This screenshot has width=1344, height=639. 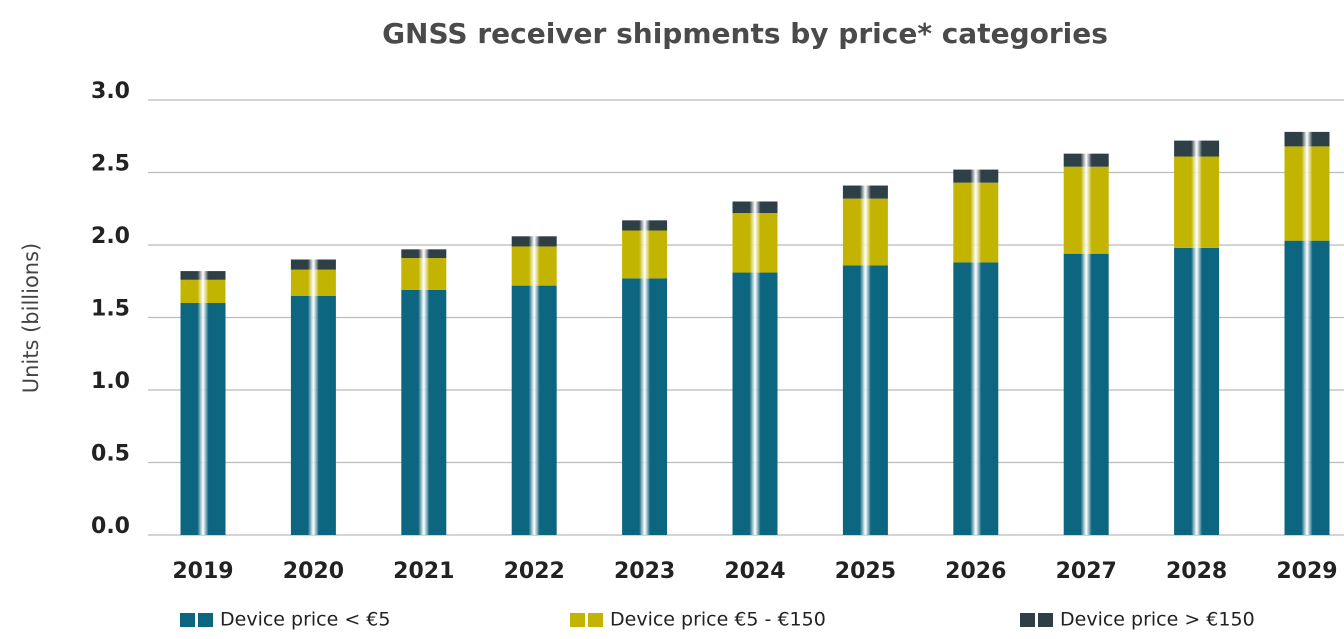 I want to click on x-tick-label: 2020, so click(x=313, y=571).